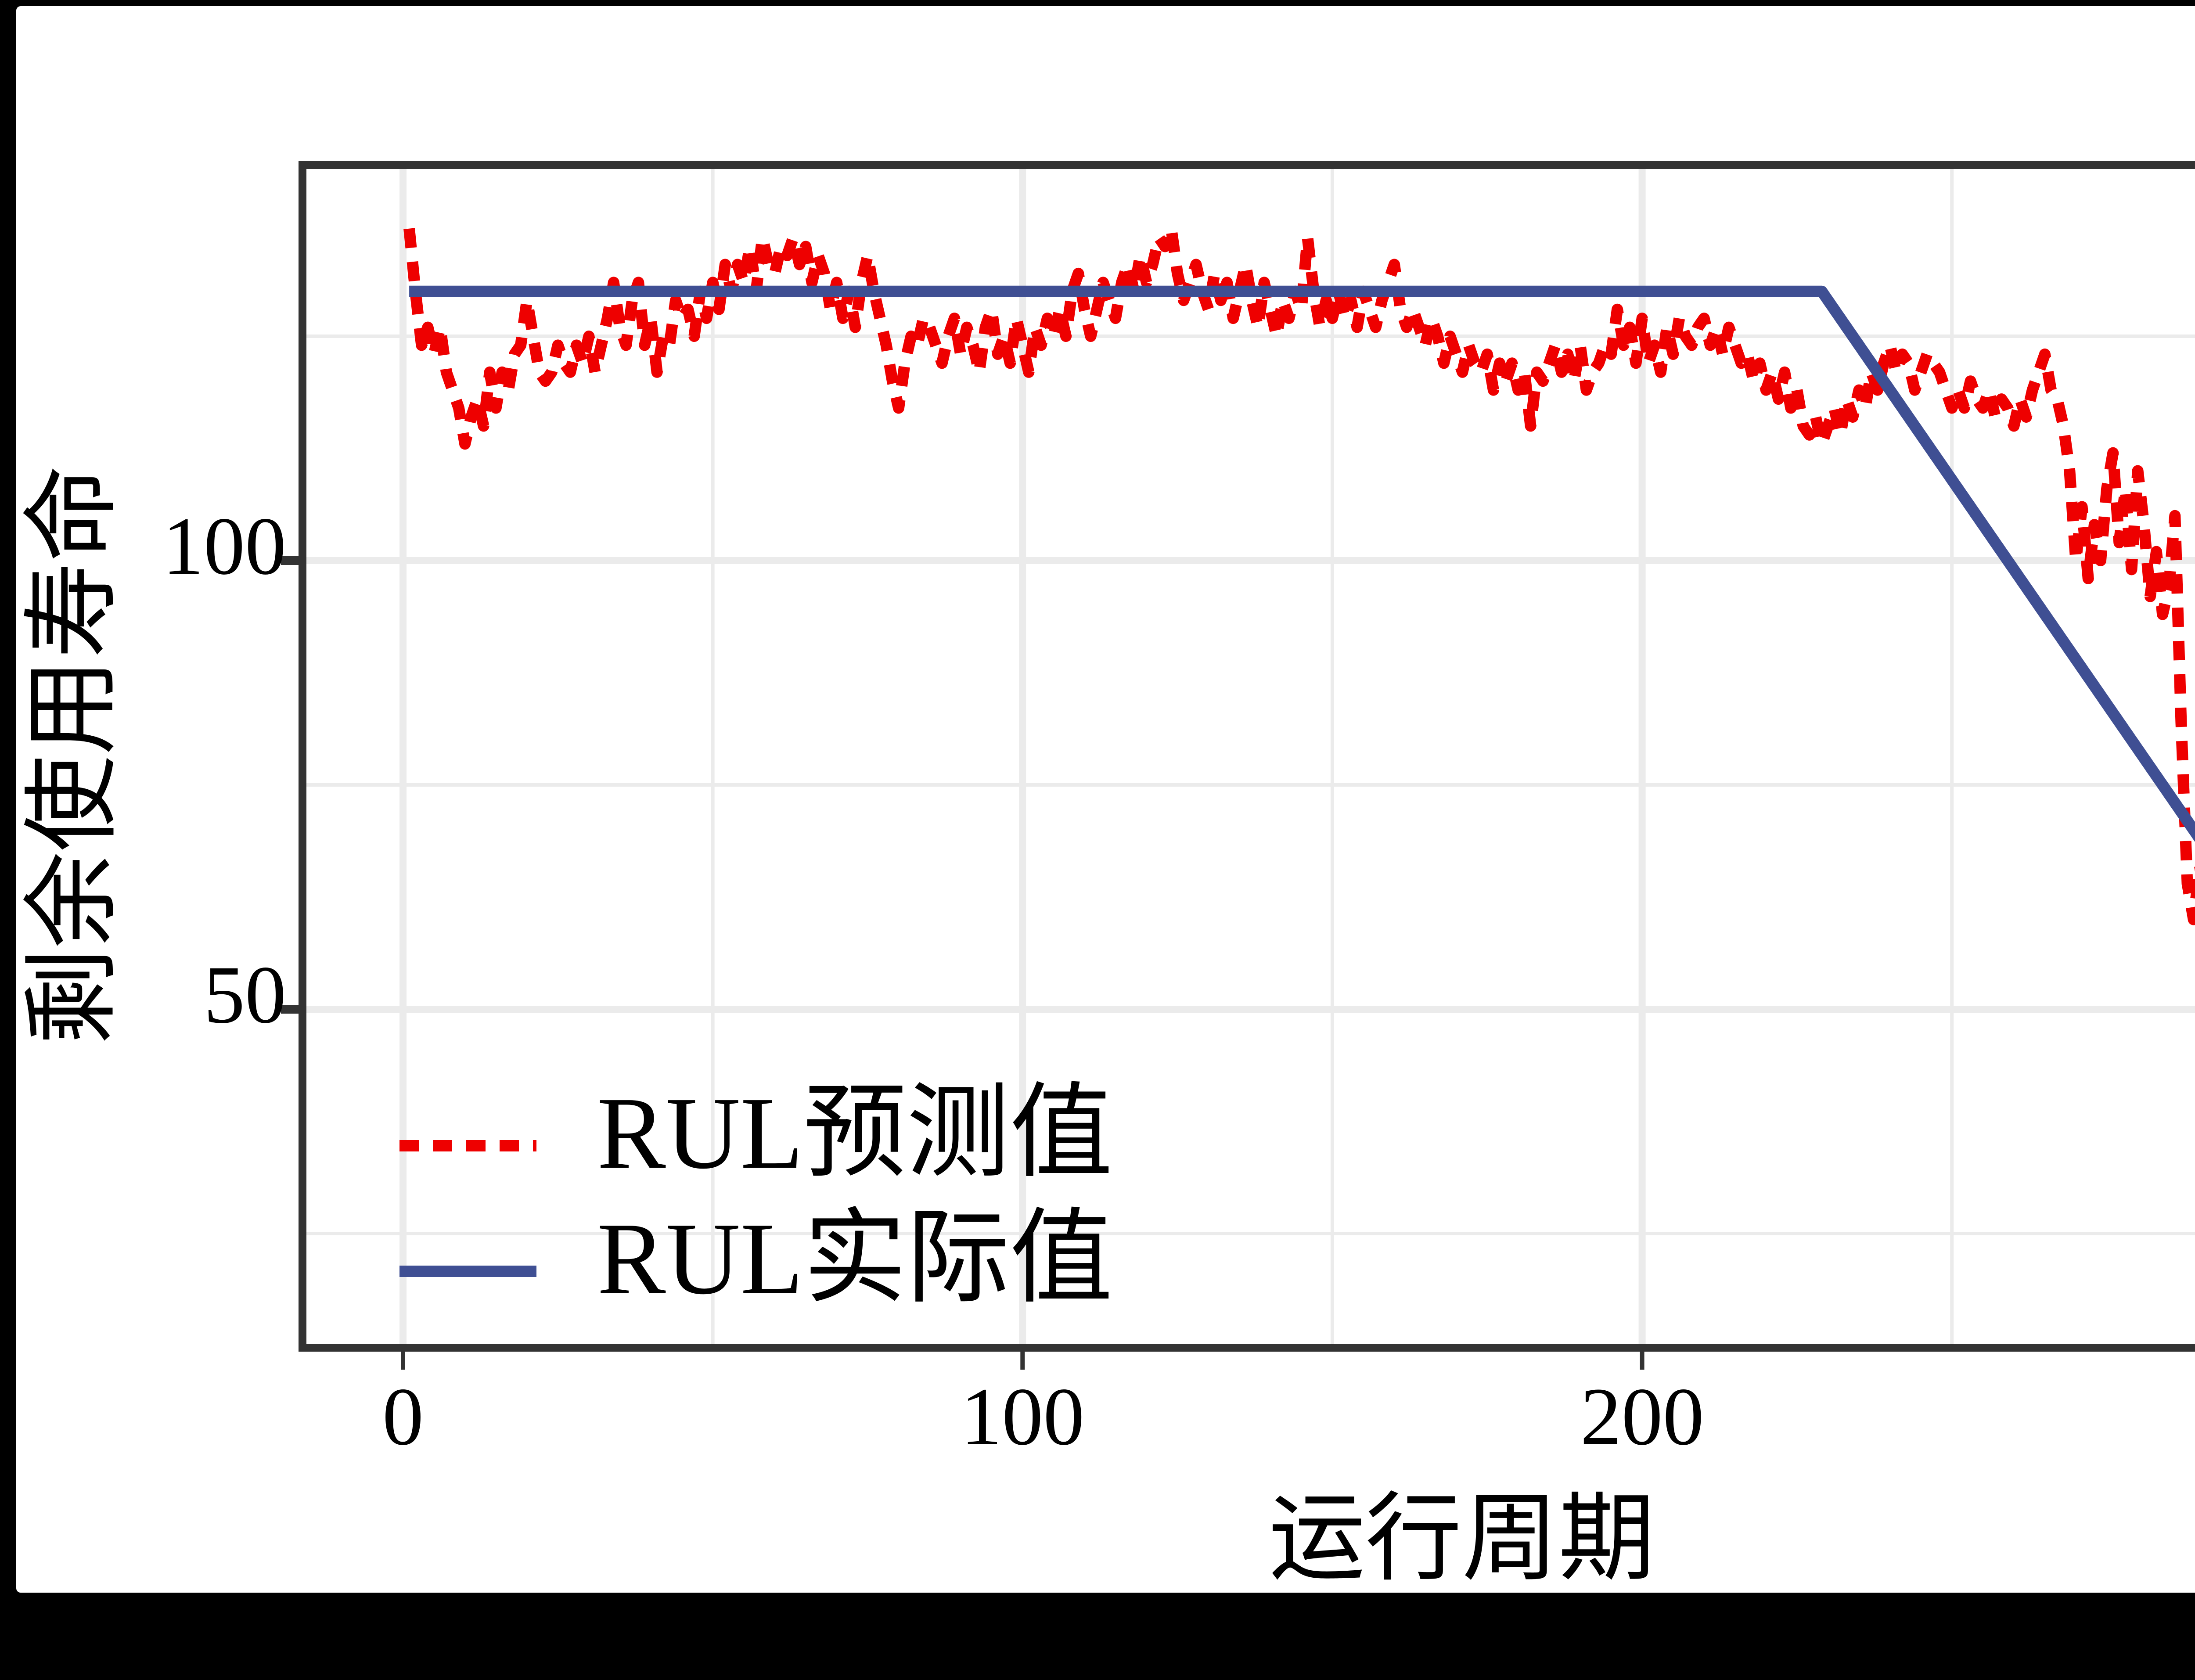 The image size is (2195, 1680). Describe the element at coordinates (245, 995) in the screenshot. I see `y-tick-label: 50` at that location.